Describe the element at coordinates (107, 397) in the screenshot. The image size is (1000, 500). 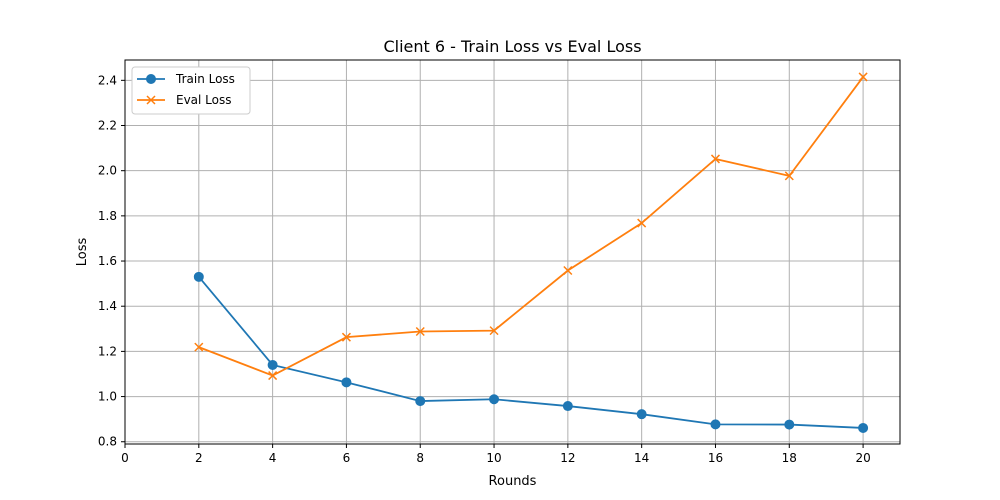
I see `y-tick-label: 1.0` at that location.